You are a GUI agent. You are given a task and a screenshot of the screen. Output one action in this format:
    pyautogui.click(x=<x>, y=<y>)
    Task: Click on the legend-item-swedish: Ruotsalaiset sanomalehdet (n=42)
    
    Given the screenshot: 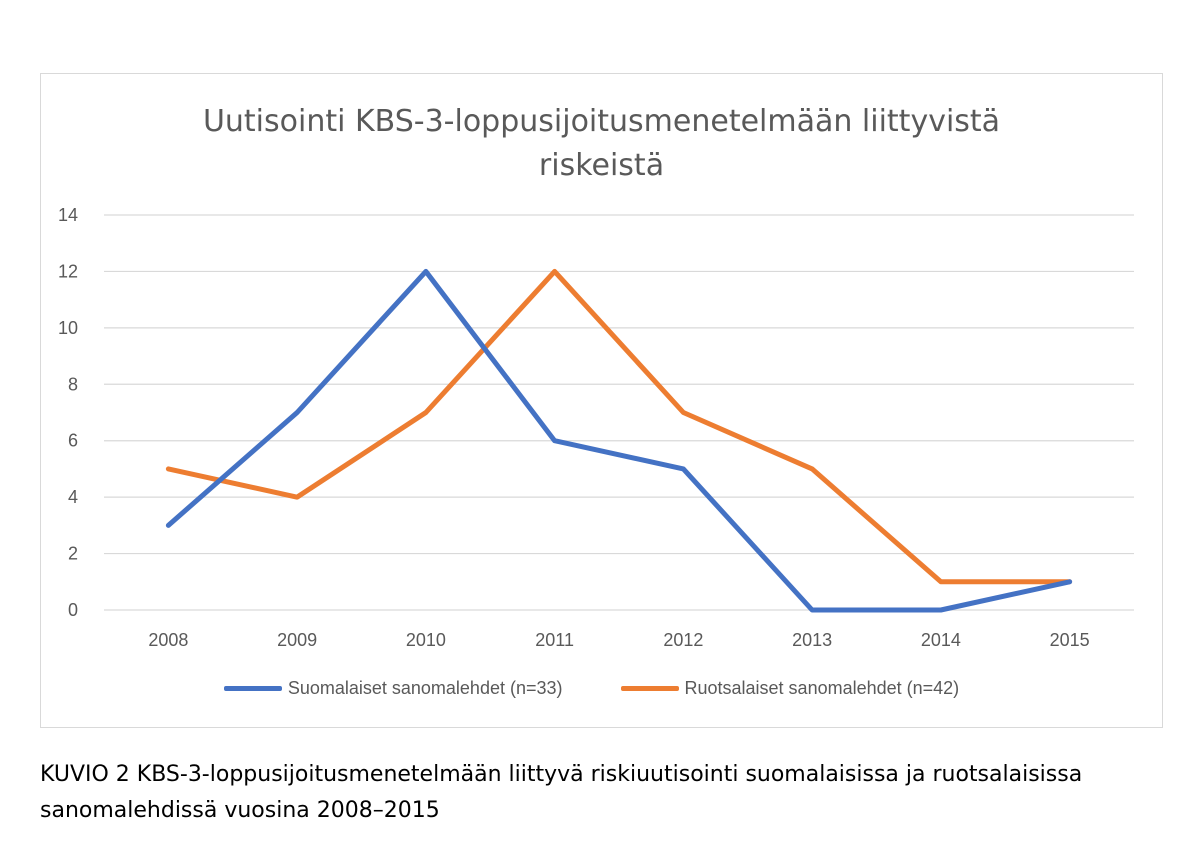 What is the action you would take?
    pyautogui.click(x=790, y=688)
    